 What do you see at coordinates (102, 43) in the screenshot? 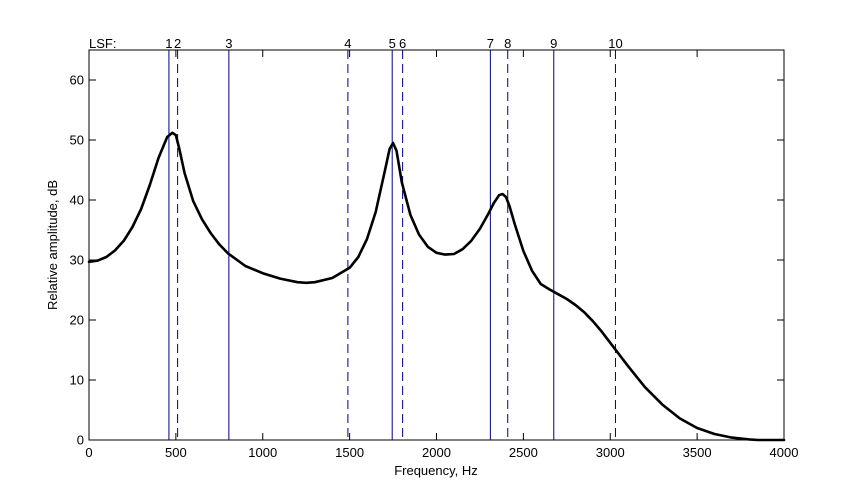
I see `lsf-header: LSF:` at bounding box center [102, 43].